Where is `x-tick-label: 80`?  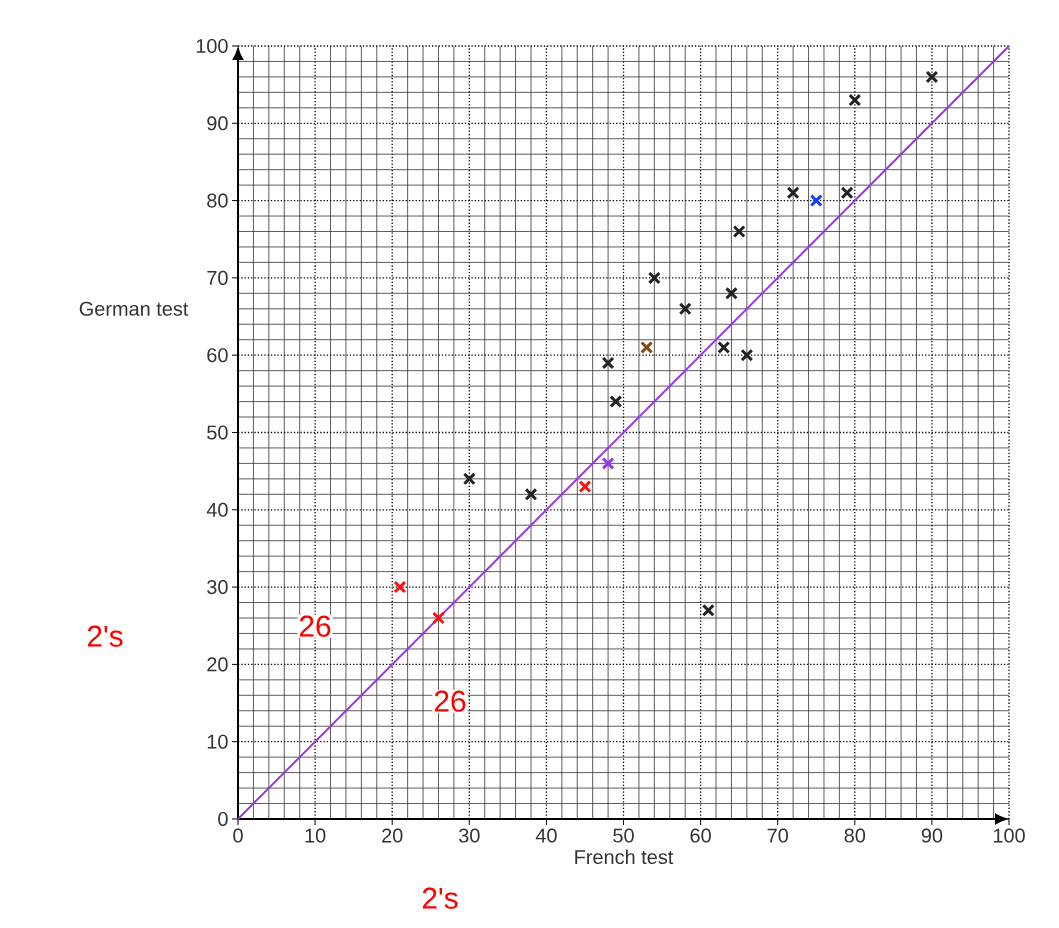
x-tick-label: 80 is located at coordinates (855, 835).